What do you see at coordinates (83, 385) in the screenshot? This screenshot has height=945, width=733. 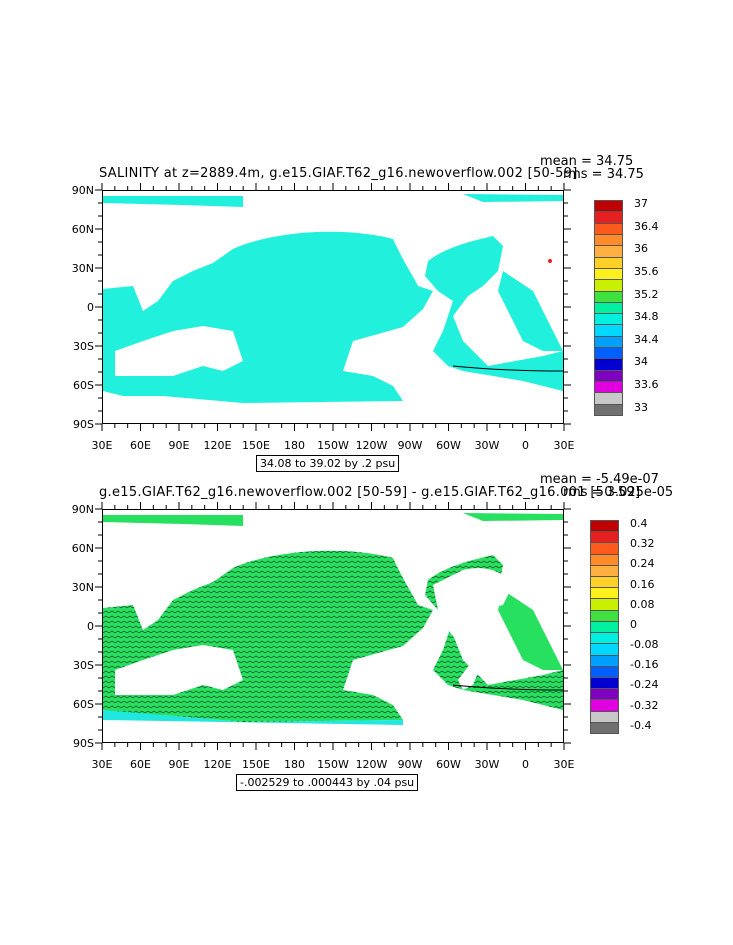 I see `panel1-lat-label: 60S` at bounding box center [83, 385].